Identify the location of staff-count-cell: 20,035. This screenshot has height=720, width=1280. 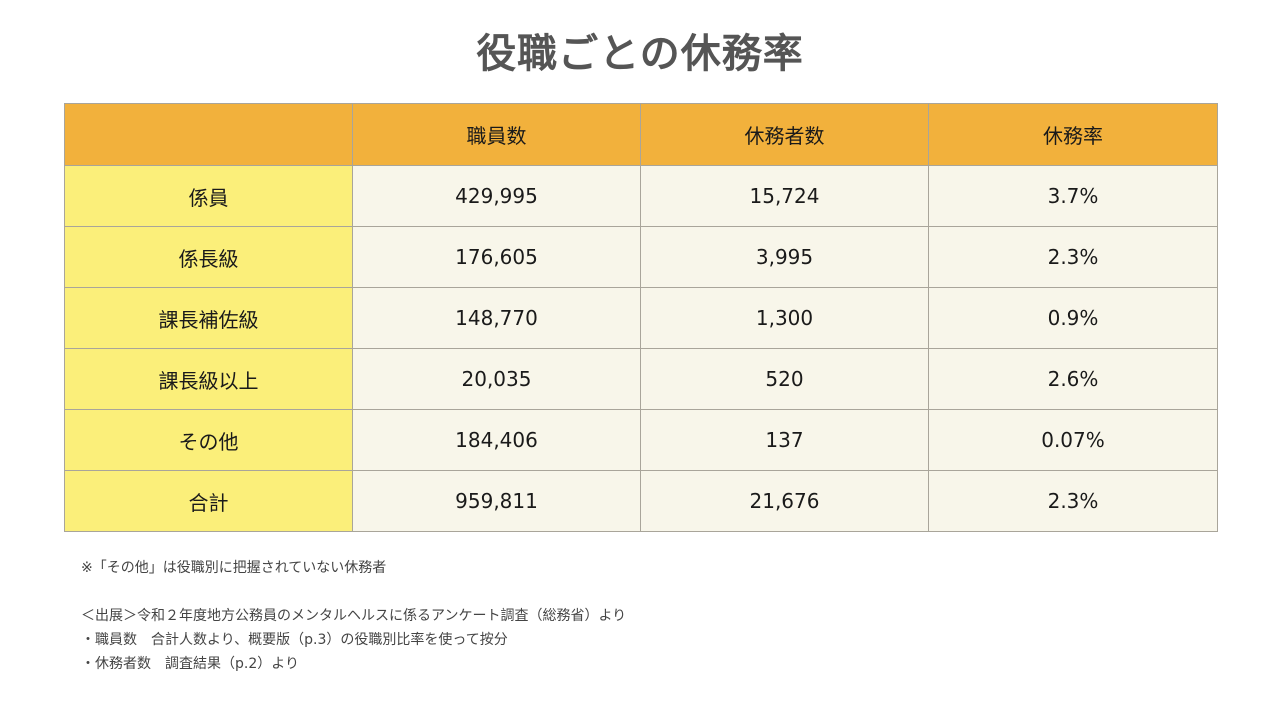
(496, 379).